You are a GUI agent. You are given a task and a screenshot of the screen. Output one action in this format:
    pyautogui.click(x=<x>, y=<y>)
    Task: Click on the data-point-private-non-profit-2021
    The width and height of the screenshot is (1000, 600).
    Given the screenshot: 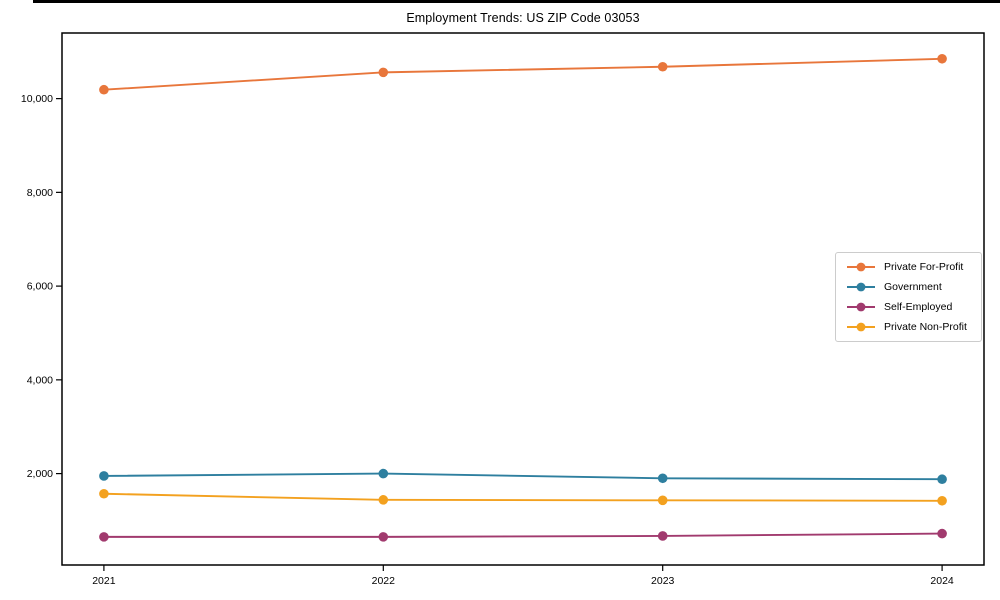 What is the action you would take?
    pyautogui.click(x=104, y=493)
    